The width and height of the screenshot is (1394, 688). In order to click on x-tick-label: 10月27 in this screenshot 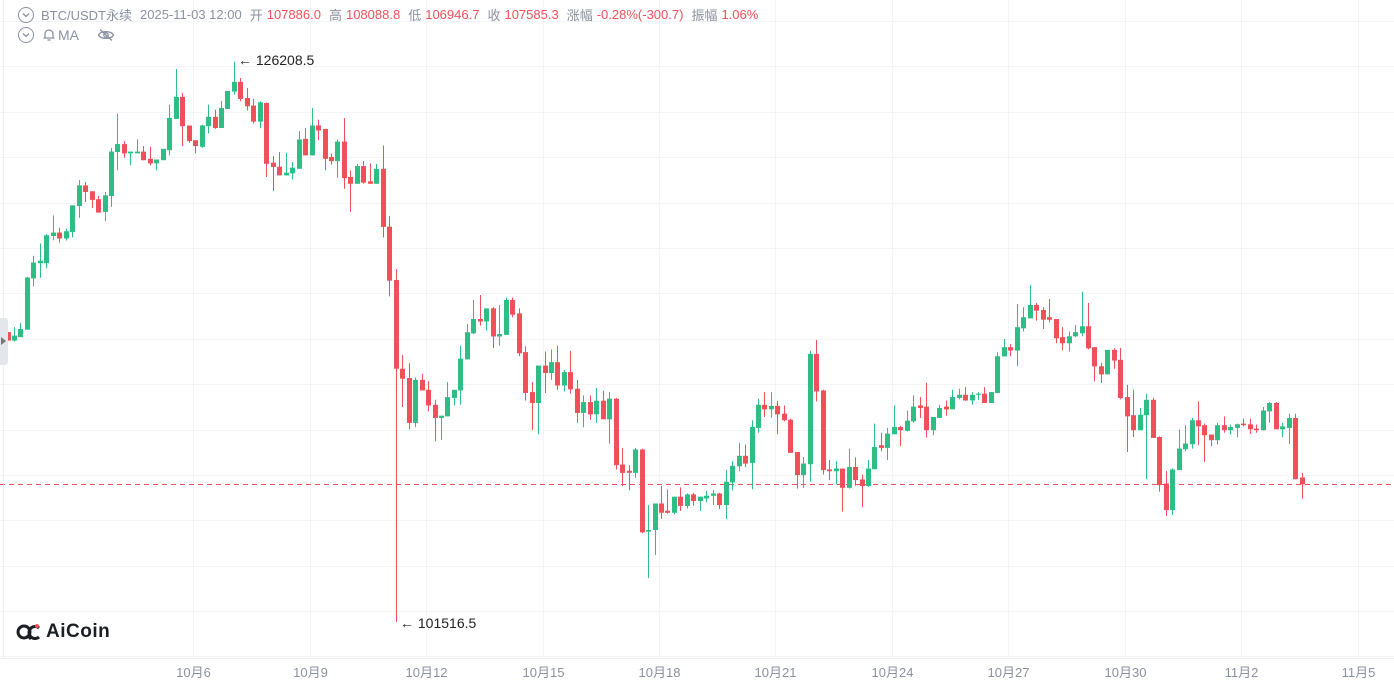, I will do `click(1009, 672)`.